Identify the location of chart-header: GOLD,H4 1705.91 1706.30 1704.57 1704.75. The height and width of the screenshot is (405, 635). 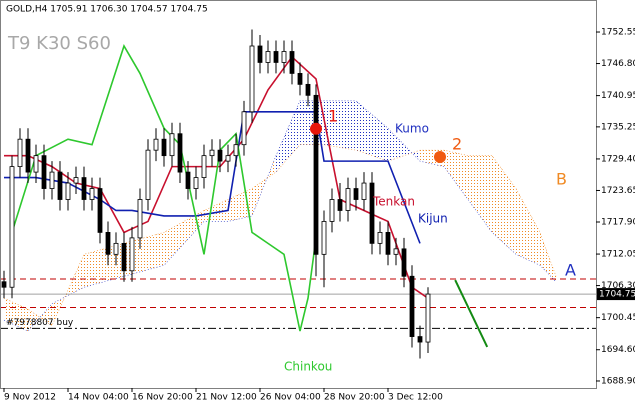
(107, 10).